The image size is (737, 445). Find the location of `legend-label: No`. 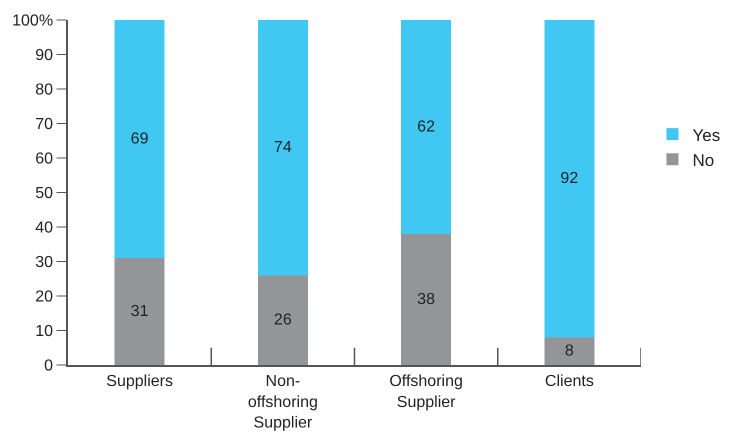

legend-label: No is located at coordinates (703, 160).